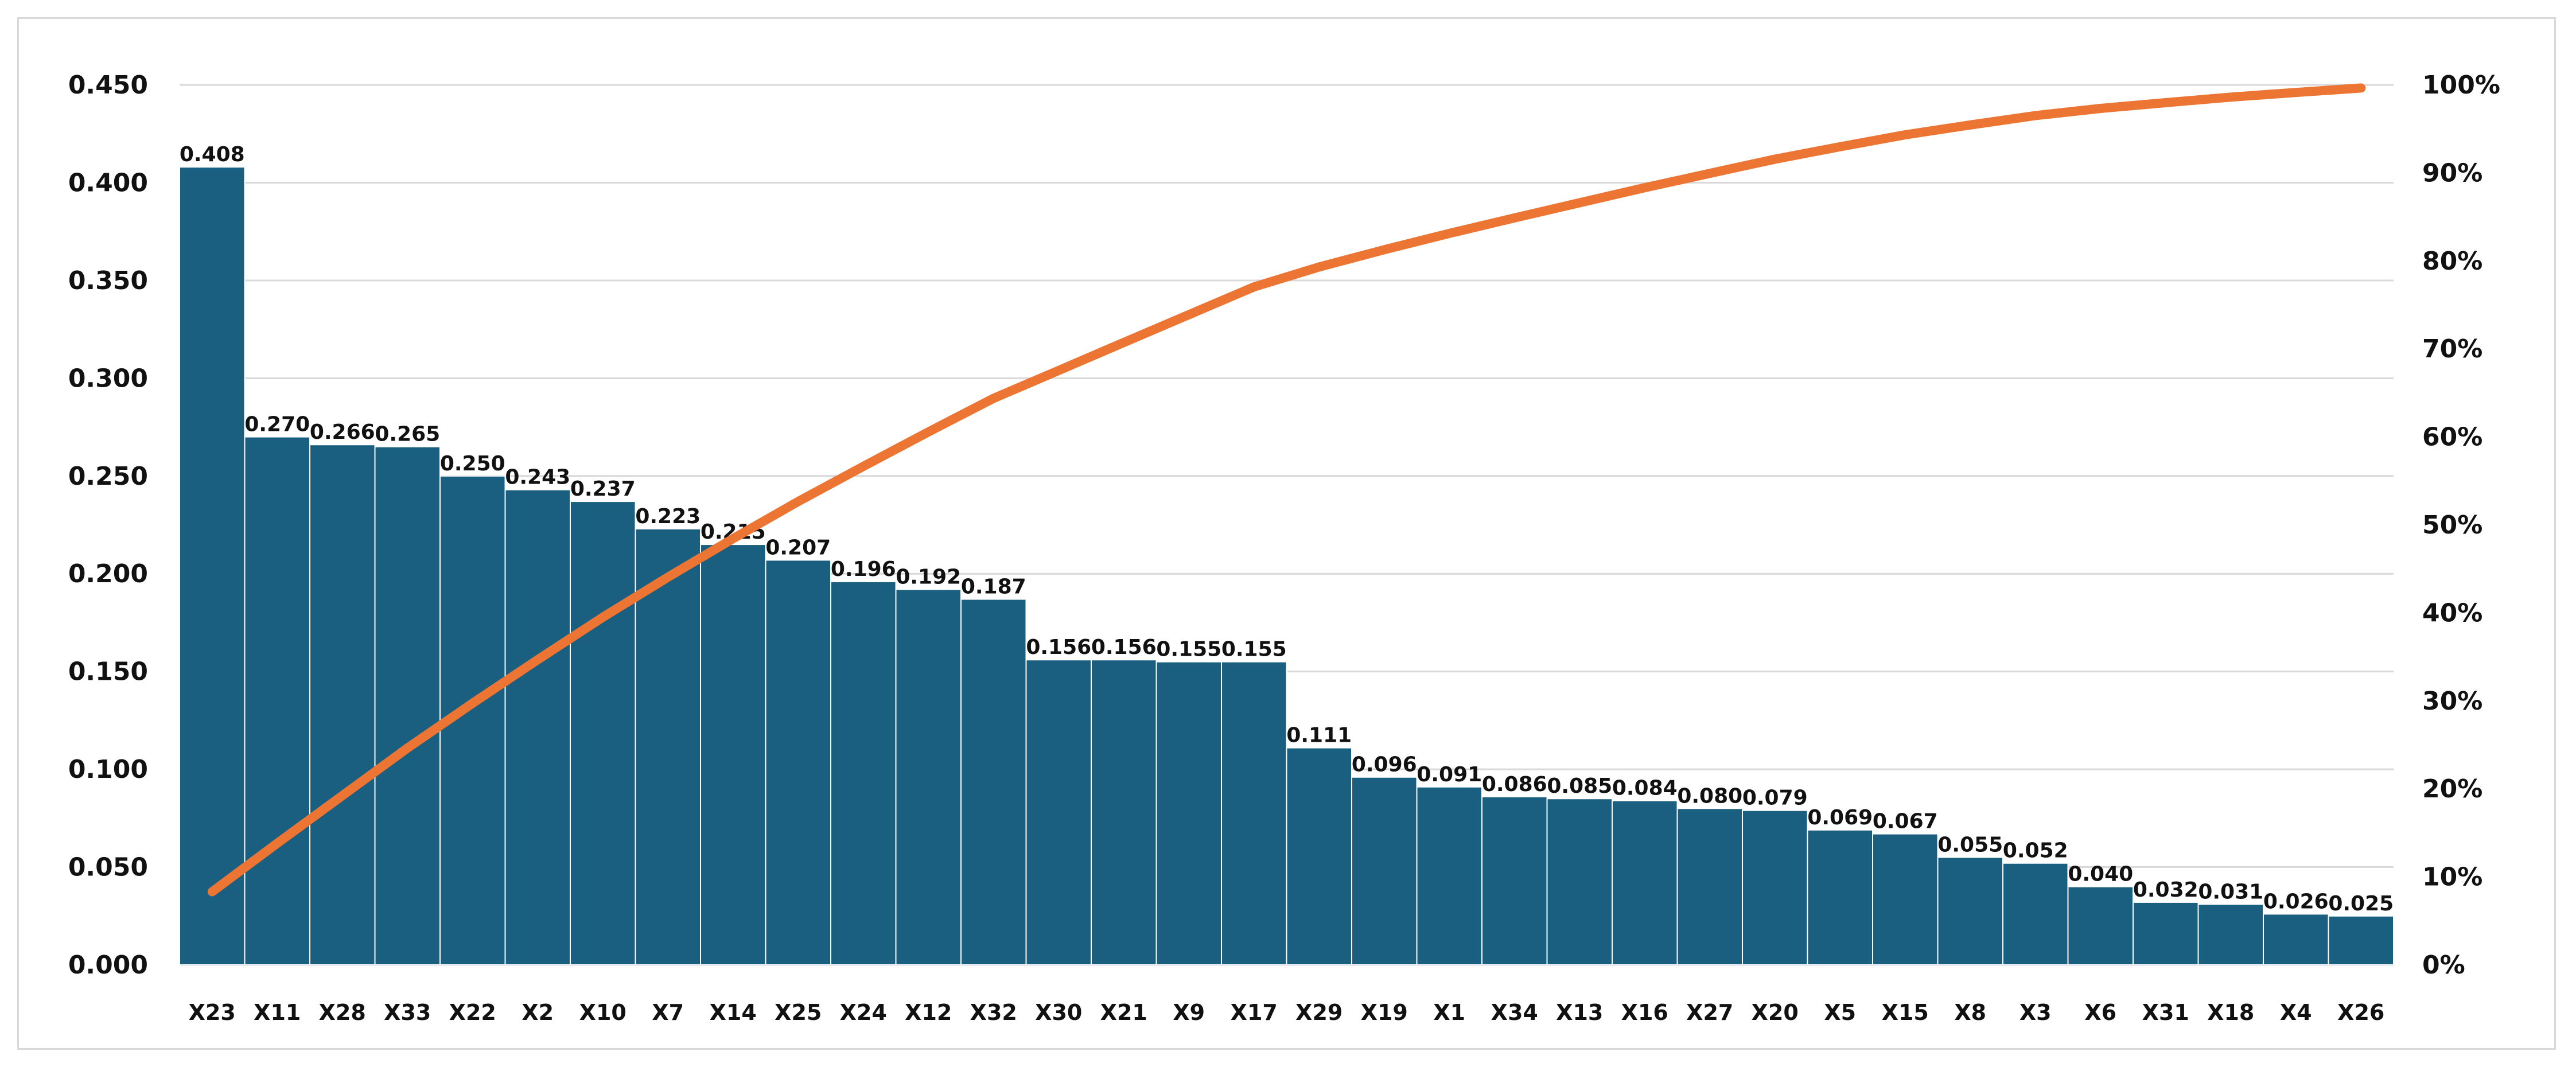  What do you see at coordinates (1319, 735) in the screenshot?
I see `bar-data-label: 0.111` at bounding box center [1319, 735].